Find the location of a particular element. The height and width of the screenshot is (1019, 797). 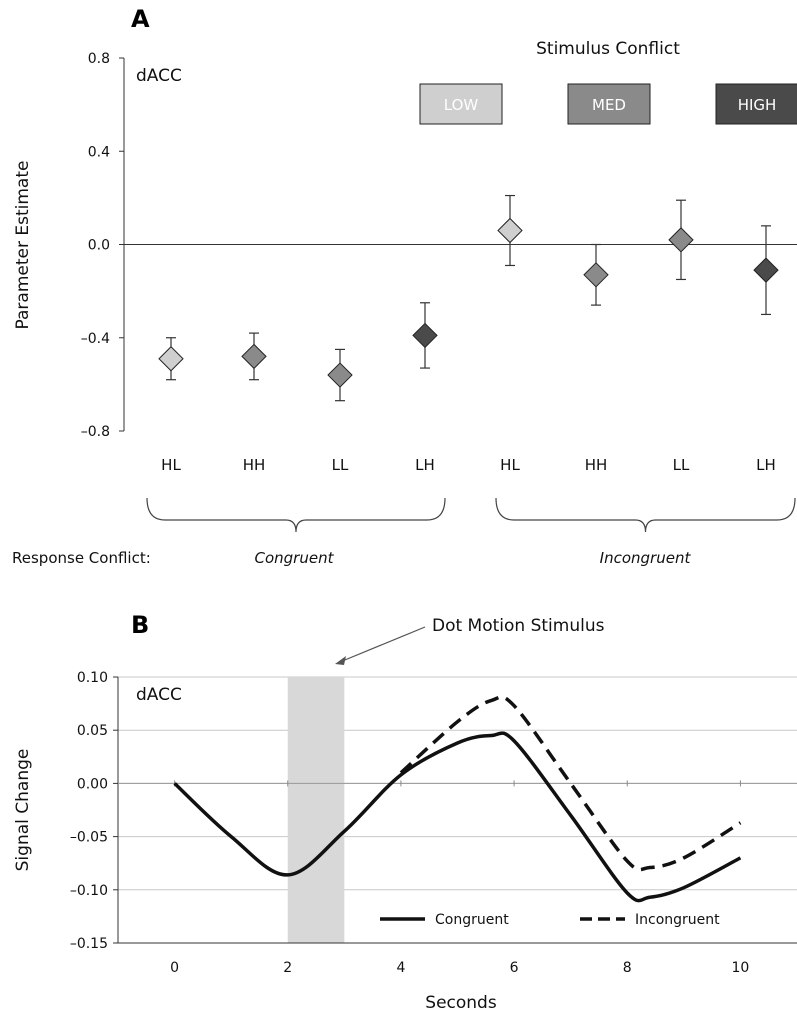

legend-label-high: HIGH is located at coordinates (757, 105).